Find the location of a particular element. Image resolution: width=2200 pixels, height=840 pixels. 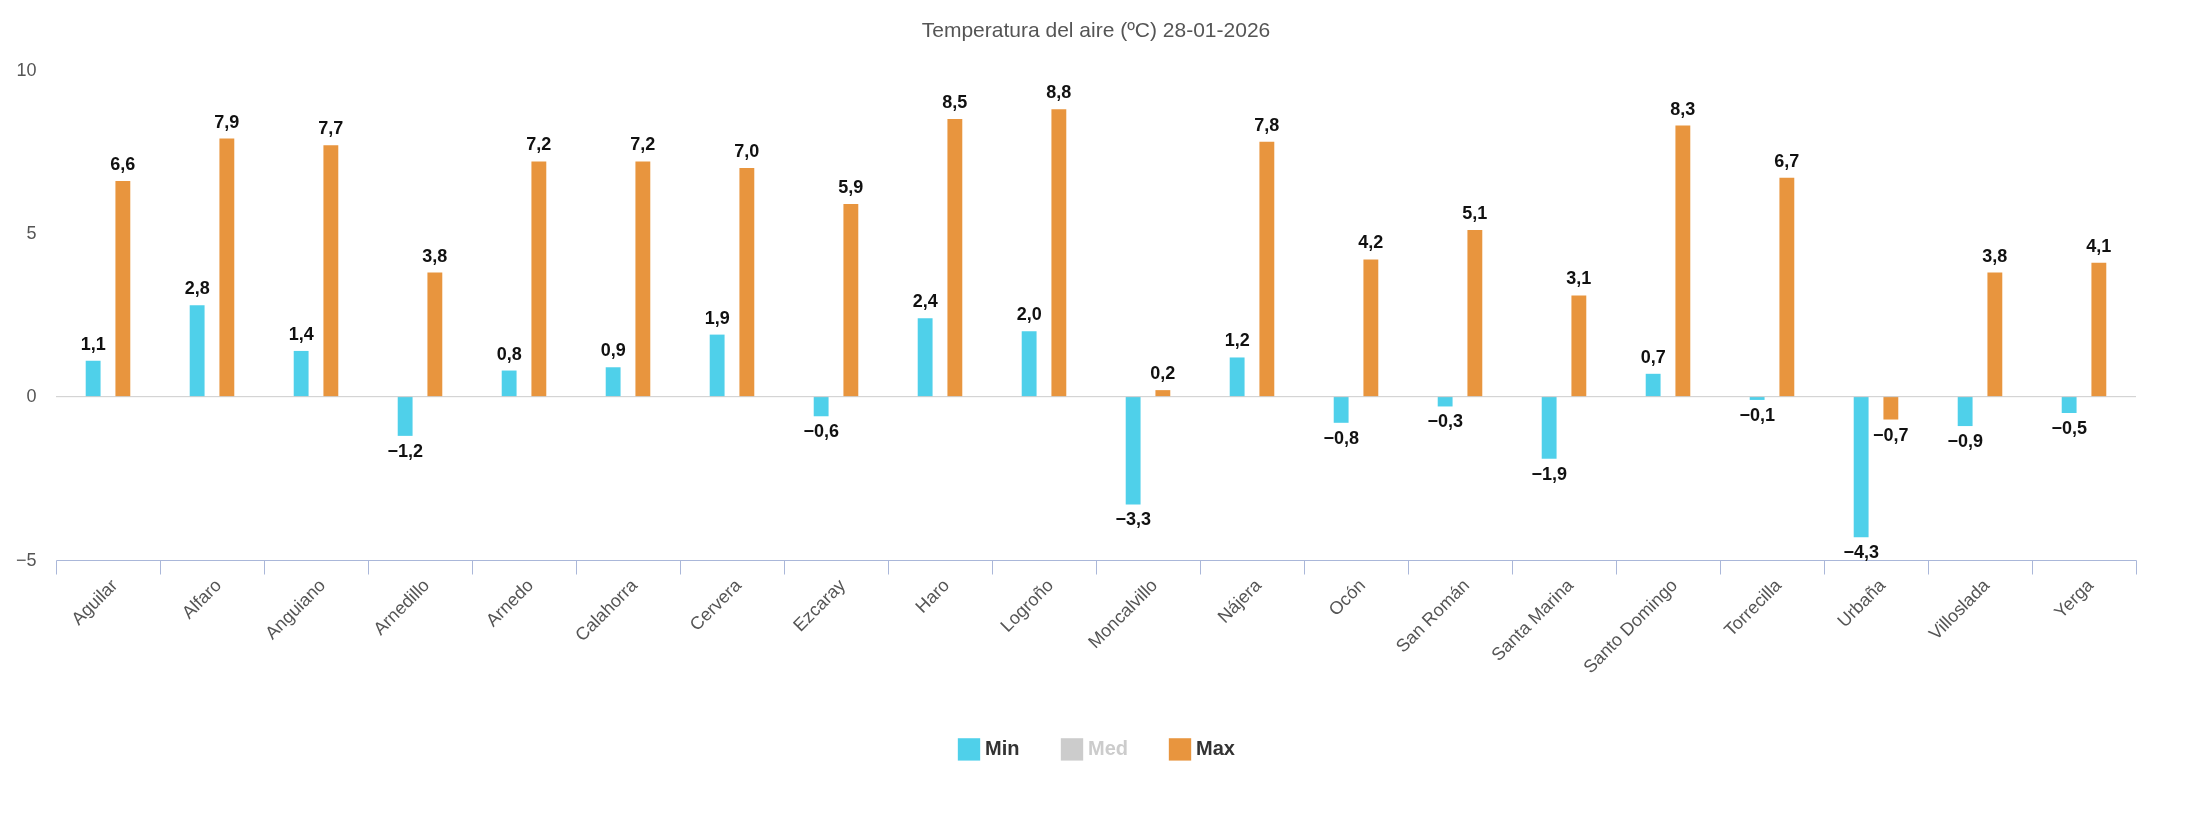

data-label: 7,0 is located at coordinates (747, 151).